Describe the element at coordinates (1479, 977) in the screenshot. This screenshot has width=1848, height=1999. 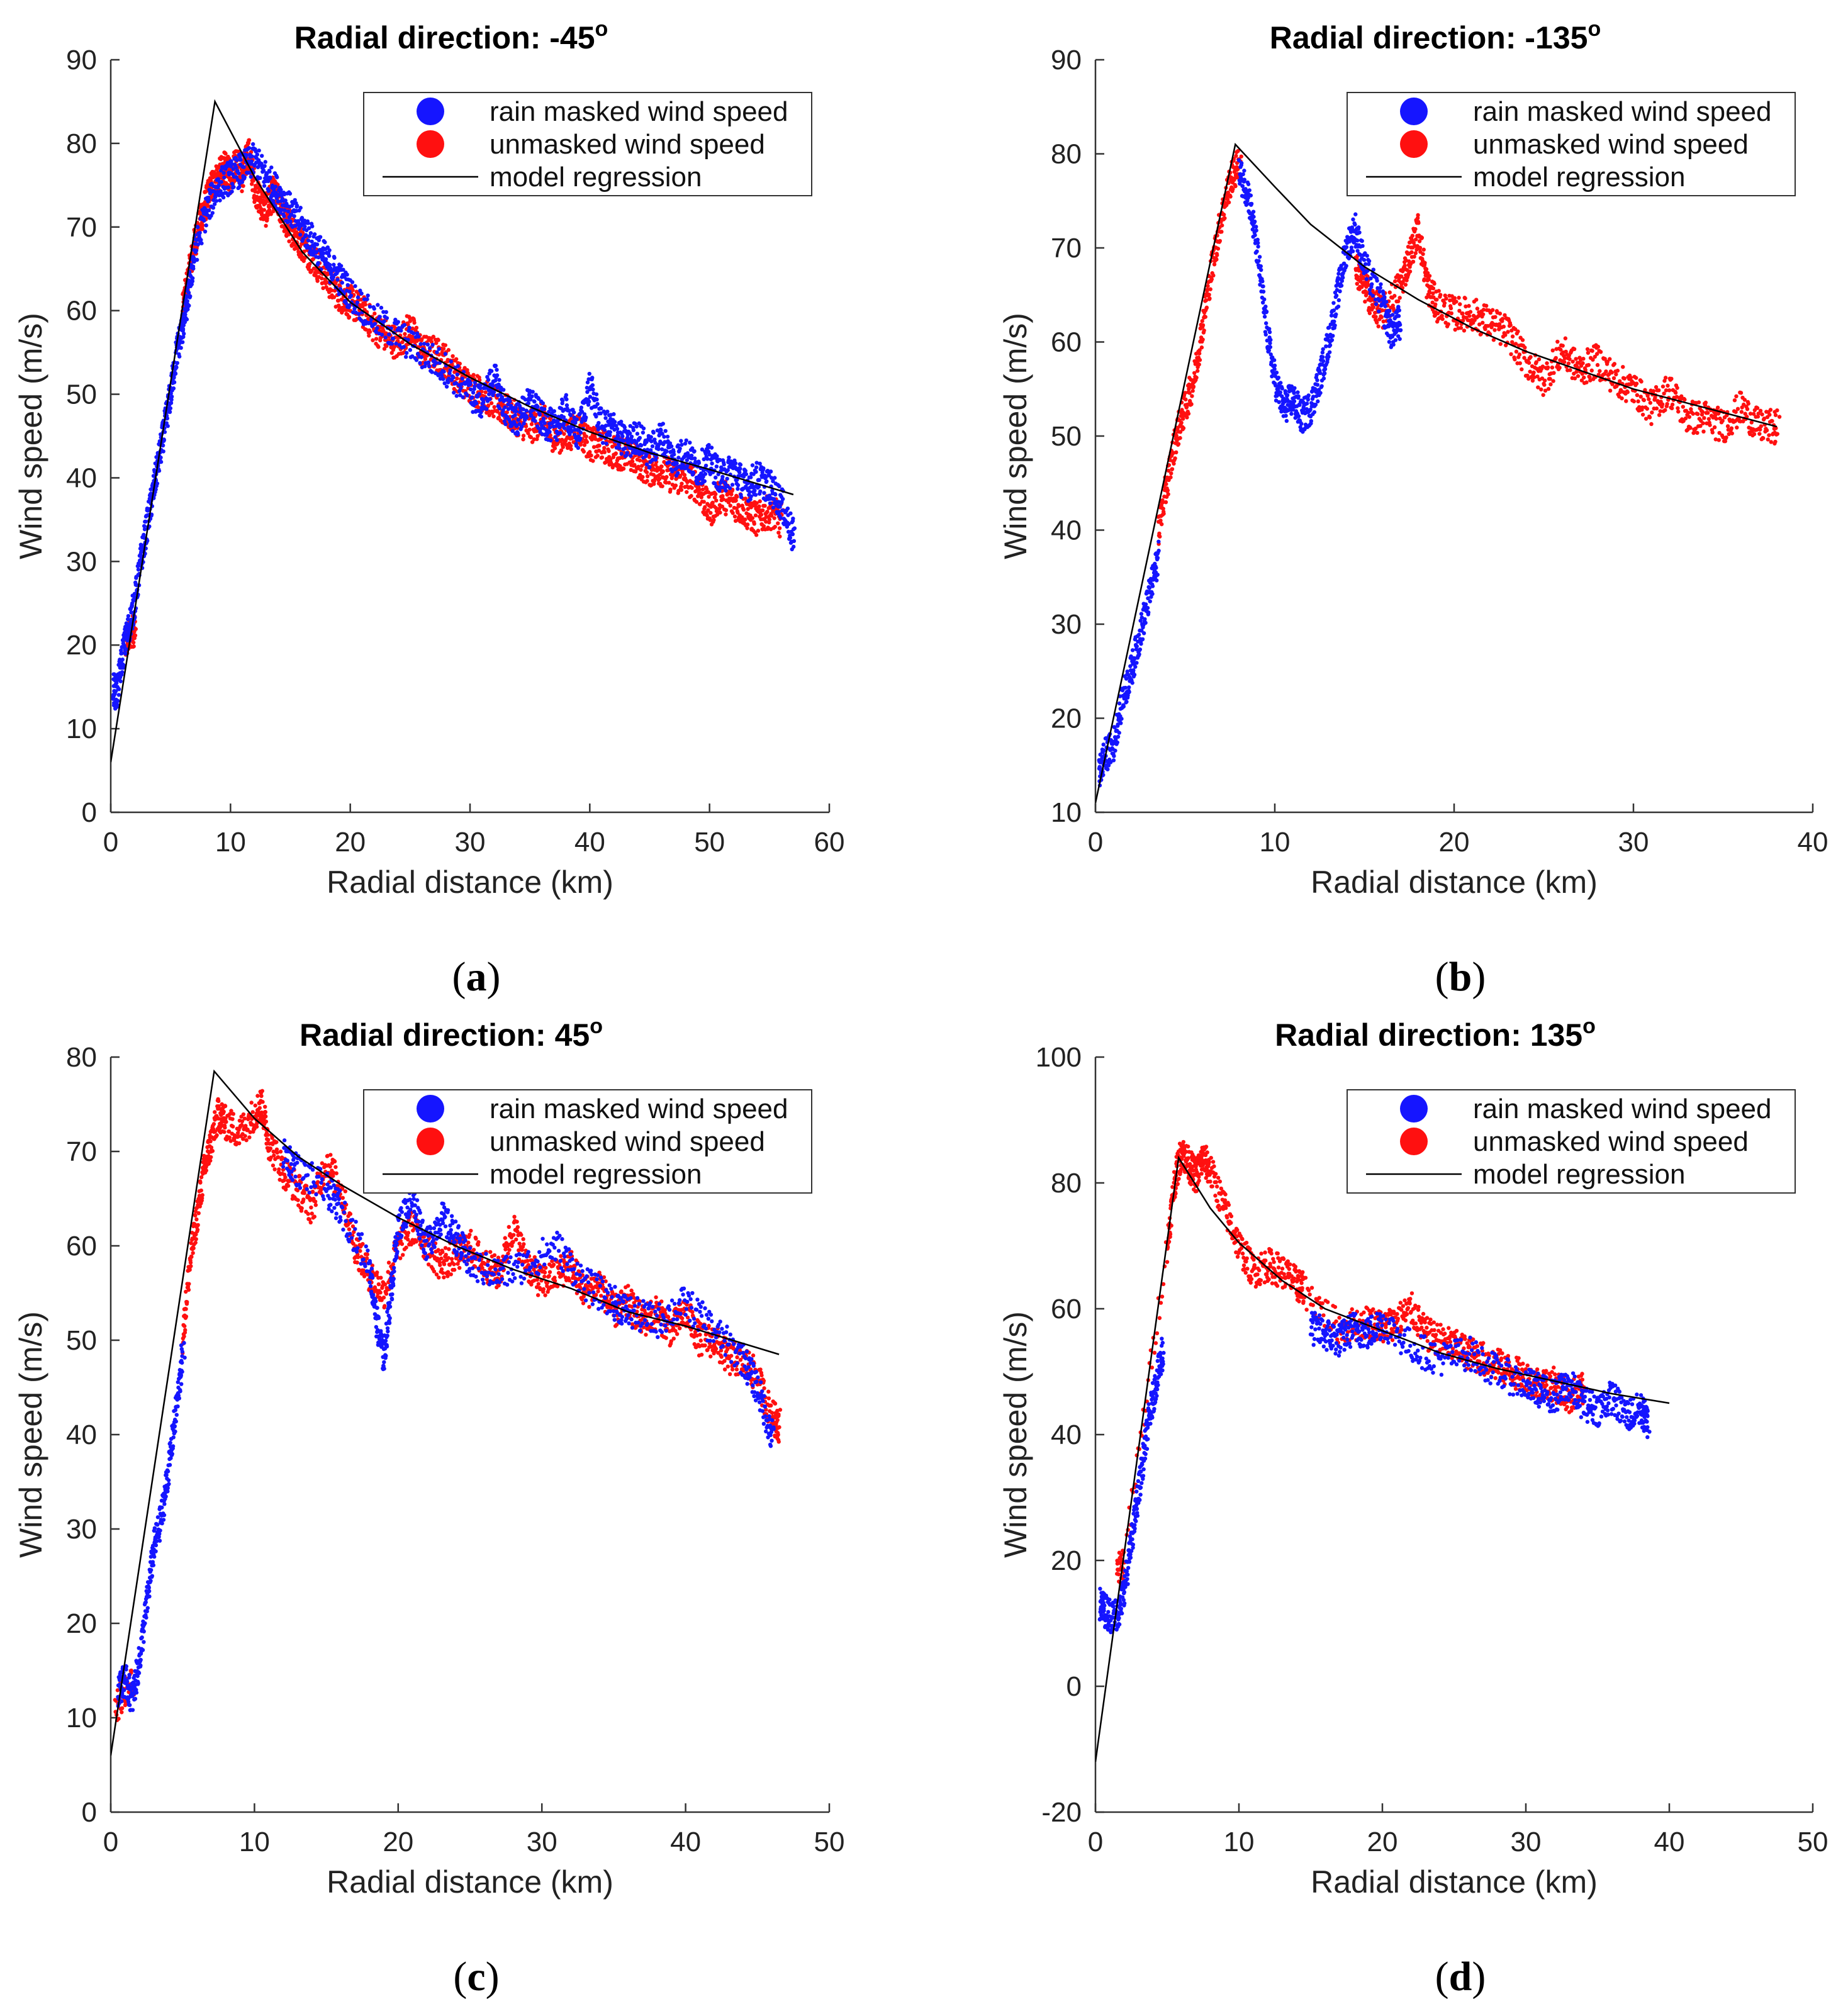
I see `panel-label-close: )` at that location.